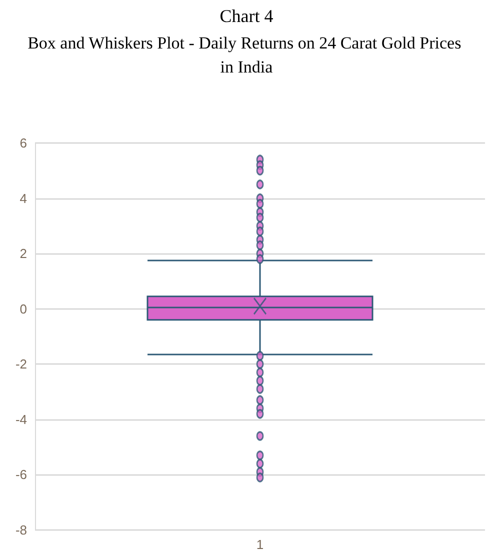 The image size is (493, 560). Describe the element at coordinates (21, 474) in the screenshot. I see `y-tick-label: -6` at that location.